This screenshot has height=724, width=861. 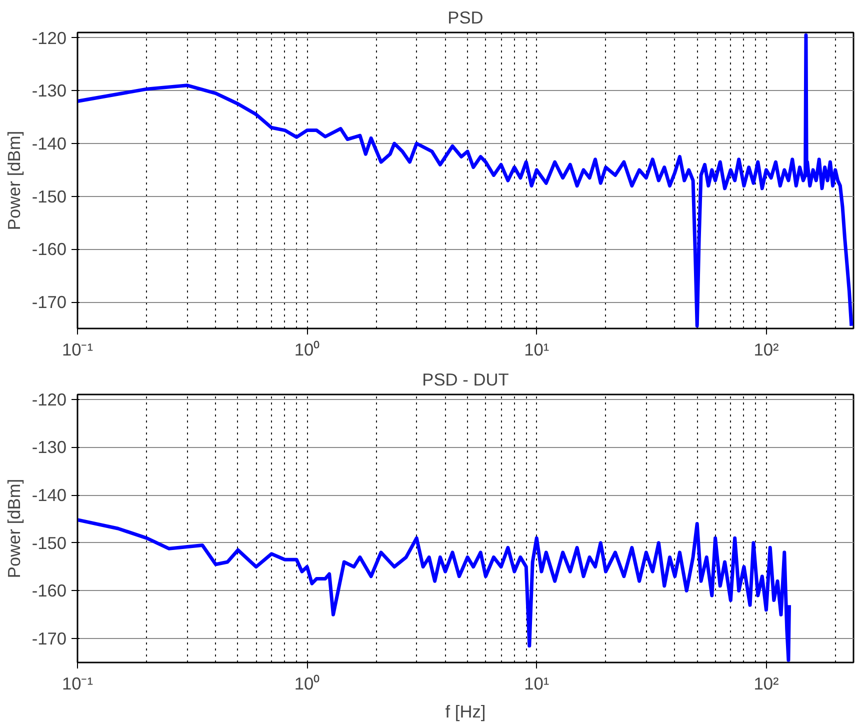 I want to click on x-axis-title: f [Hz], so click(x=465, y=712).